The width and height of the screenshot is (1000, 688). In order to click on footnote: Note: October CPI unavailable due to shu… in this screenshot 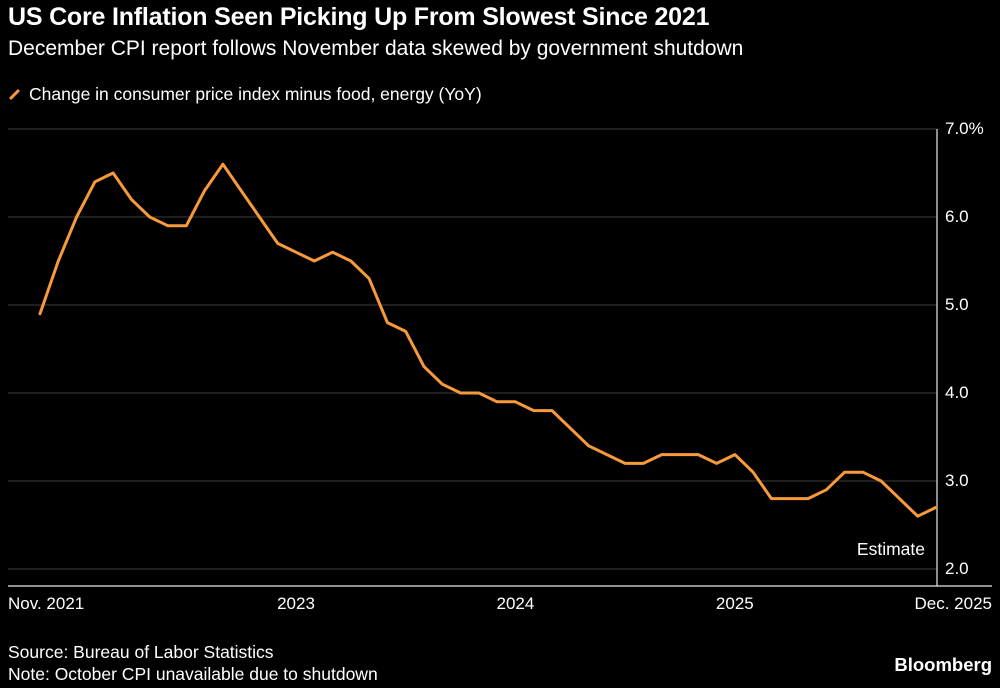, I will do `click(193, 674)`.